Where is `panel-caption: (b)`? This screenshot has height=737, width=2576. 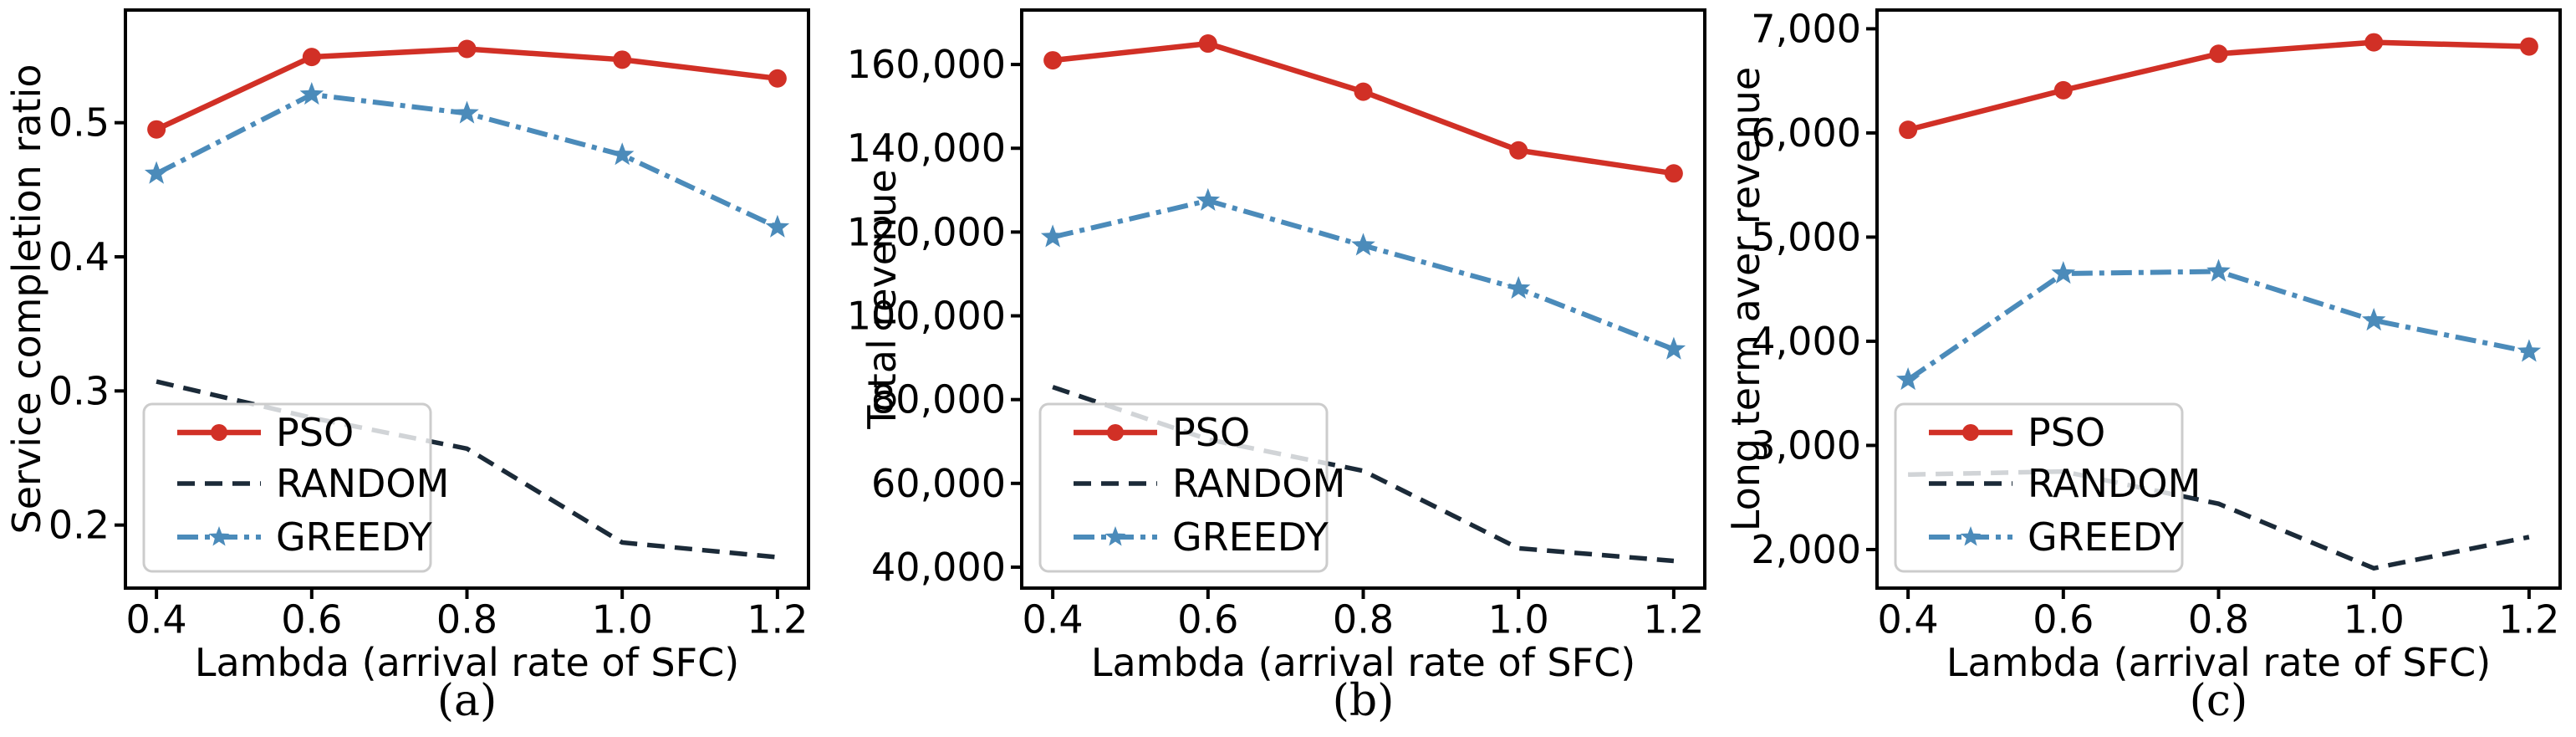 panel-caption: (b) is located at coordinates (1364, 701).